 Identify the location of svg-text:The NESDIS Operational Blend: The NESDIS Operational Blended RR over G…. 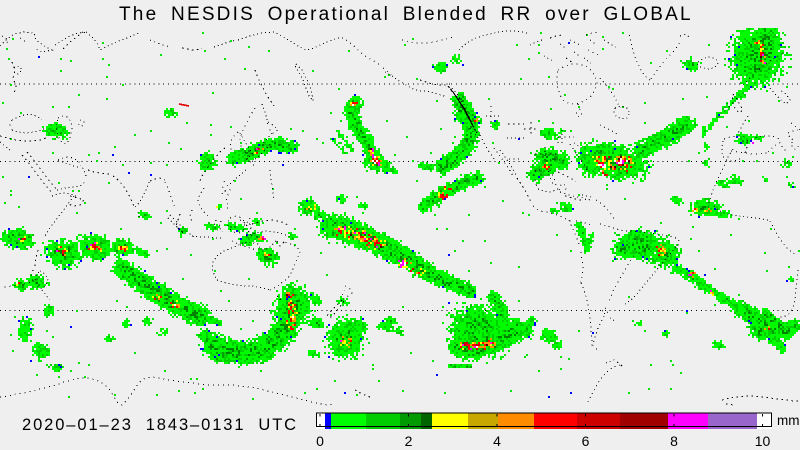
(406, 14).